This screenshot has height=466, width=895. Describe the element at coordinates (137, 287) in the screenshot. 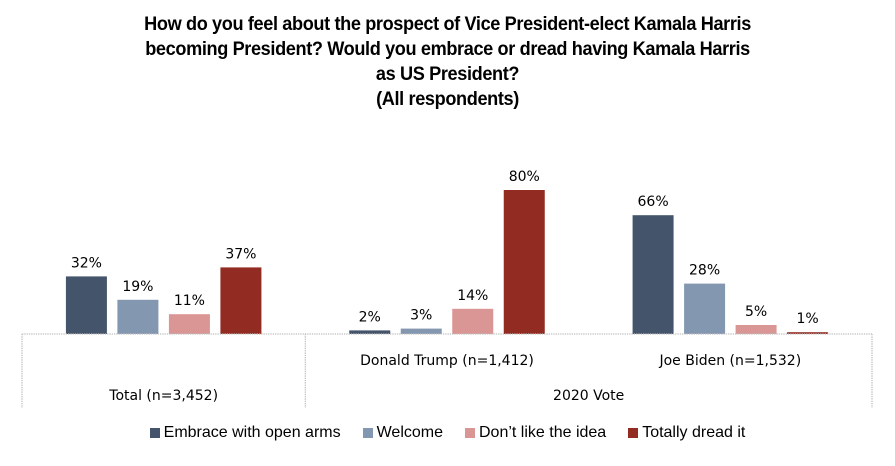

I see `data-label: 19%` at that location.